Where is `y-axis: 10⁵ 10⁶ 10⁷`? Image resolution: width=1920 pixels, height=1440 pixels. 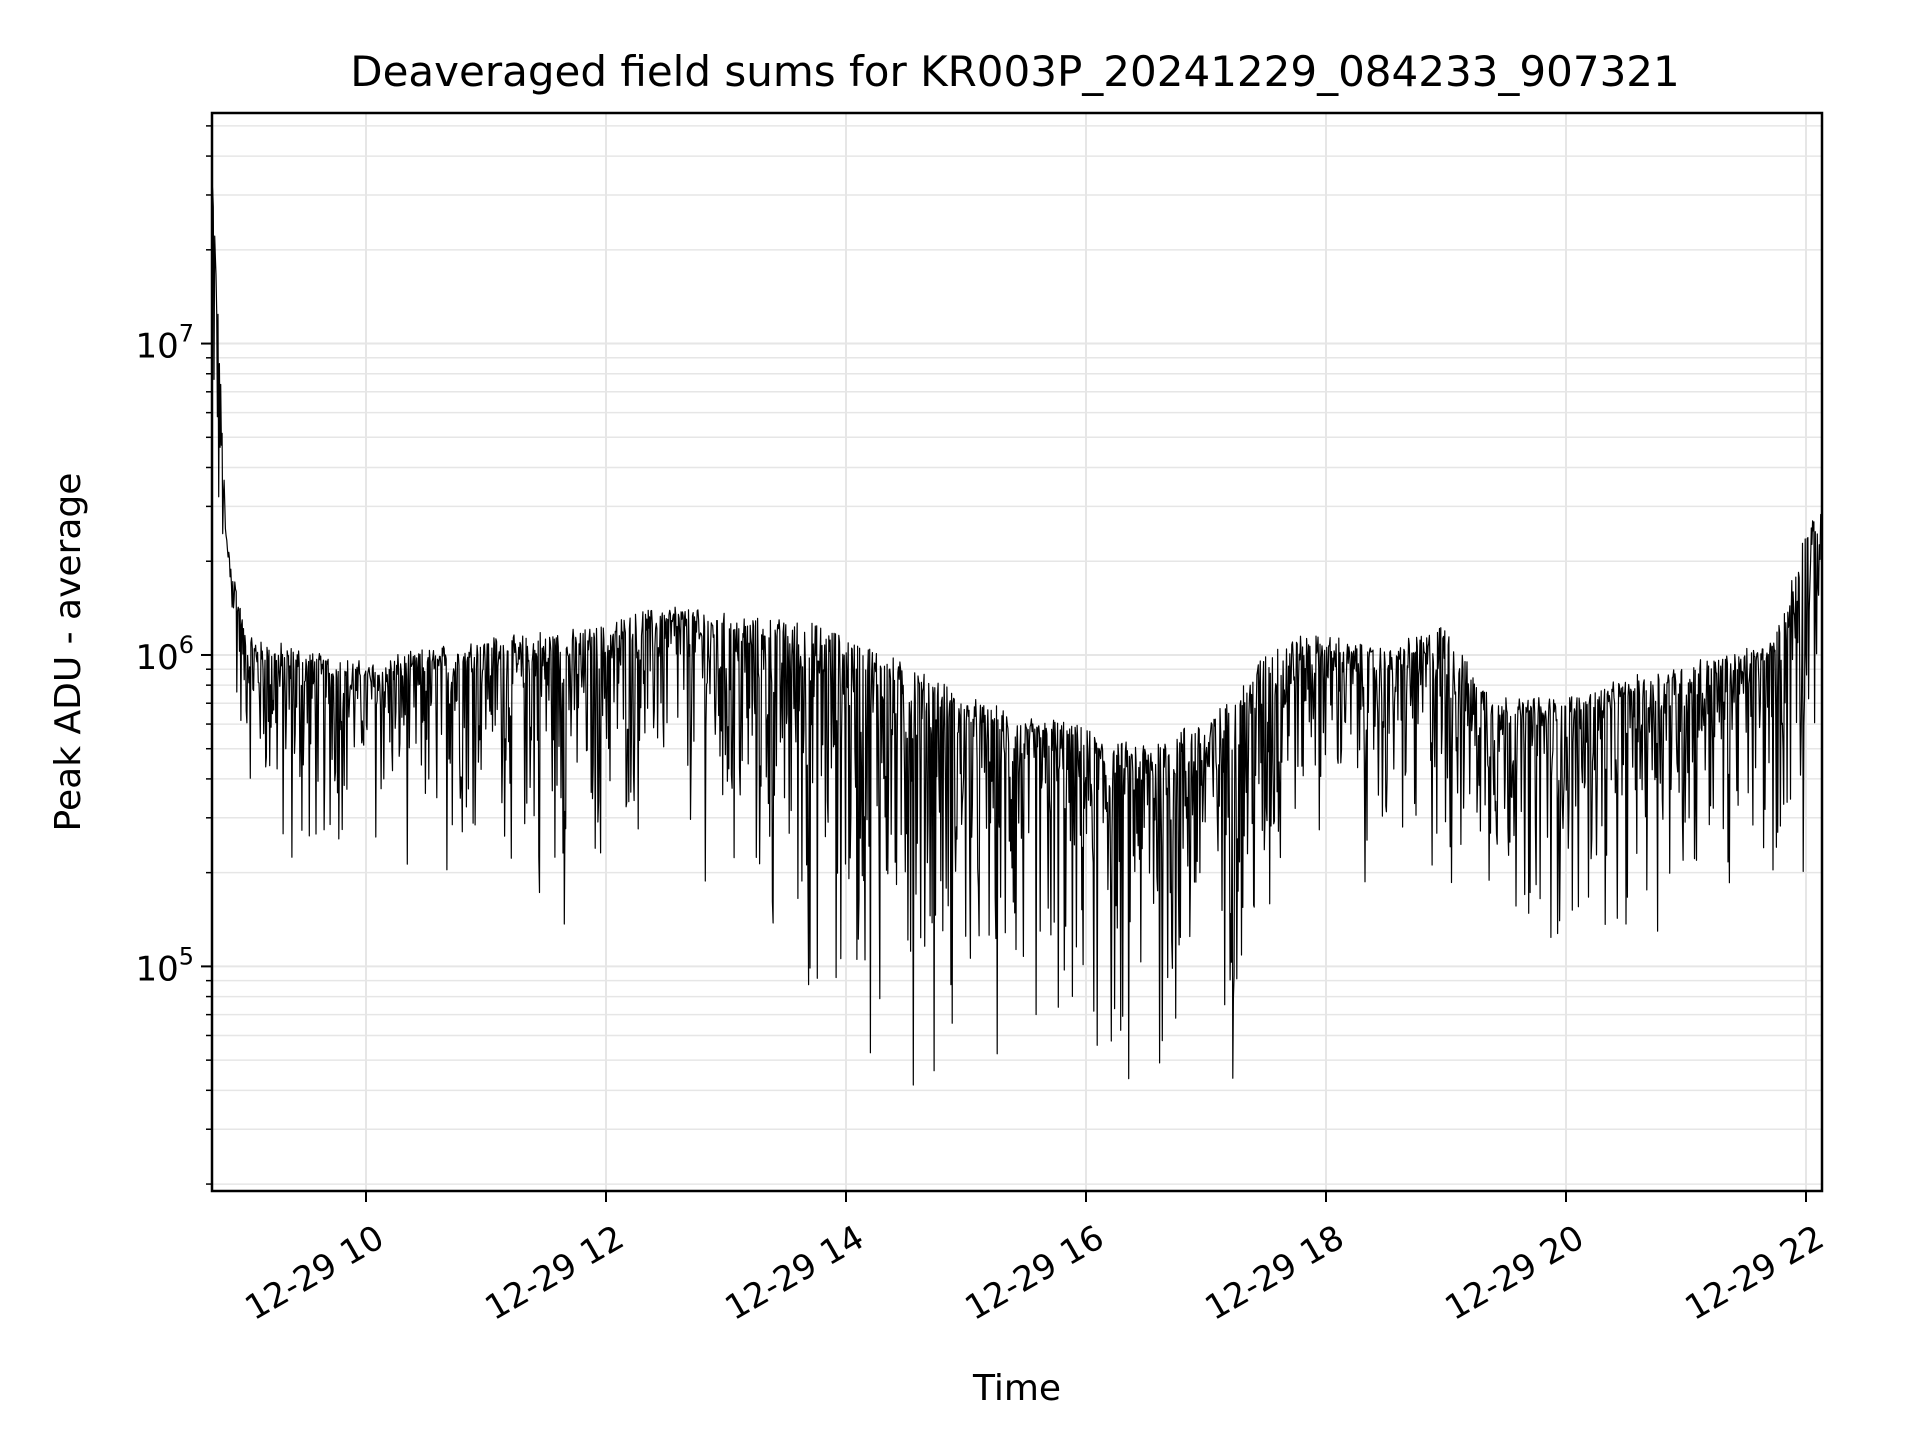
y-axis: 10⁵ 10⁶ 10⁷ is located at coordinates (173, 655).